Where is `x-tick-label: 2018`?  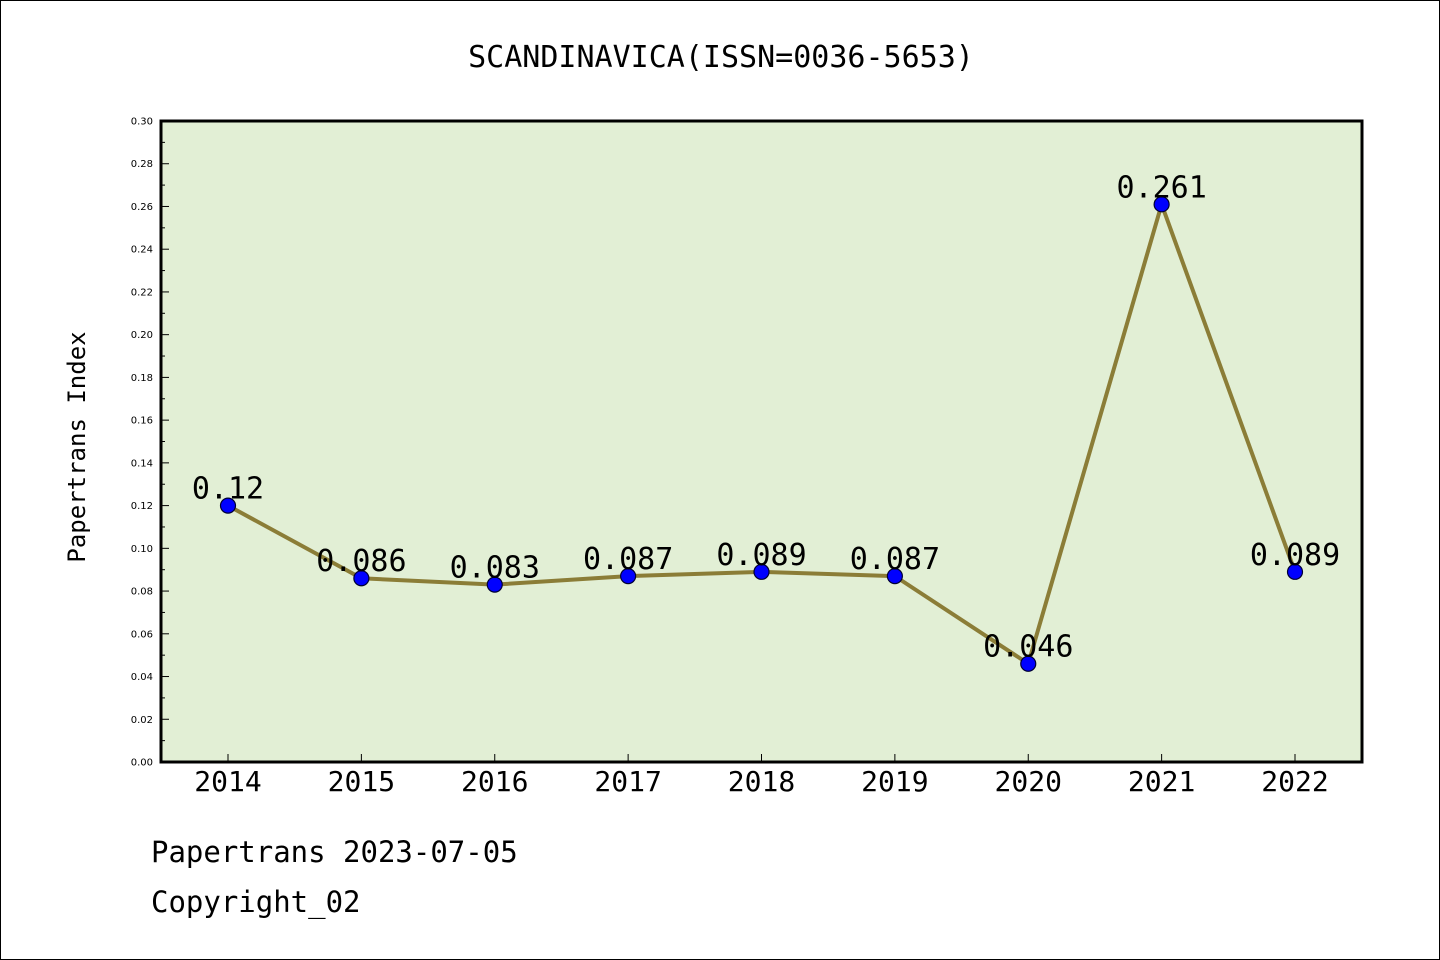
x-tick-label: 2018 is located at coordinates (761, 781).